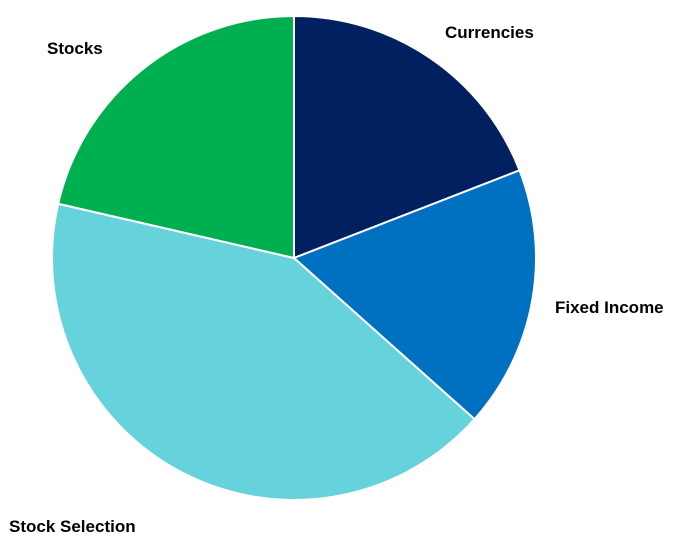 This screenshot has height=538, width=698. Describe the element at coordinates (407, 137) in the screenshot. I see `pie-slice-currencies` at that location.